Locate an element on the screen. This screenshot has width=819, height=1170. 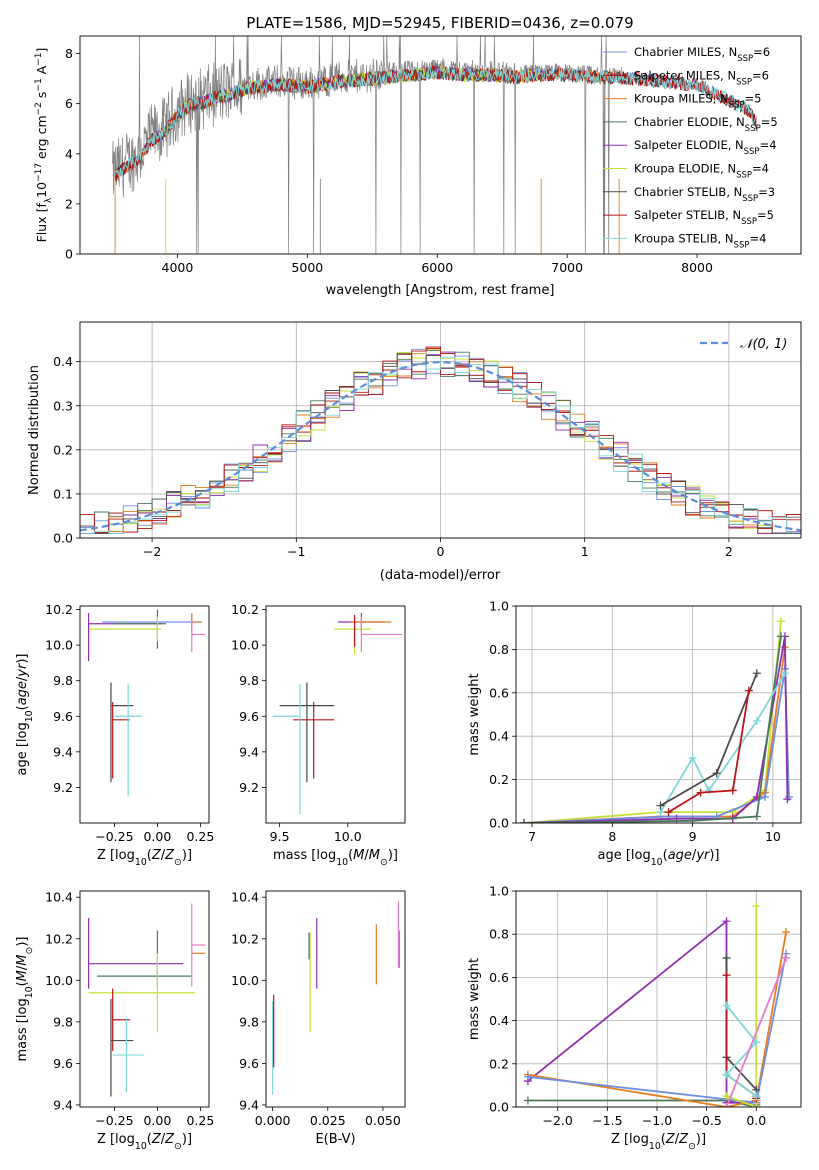
xtick-label-0: −2 is located at coordinates (152, 551).